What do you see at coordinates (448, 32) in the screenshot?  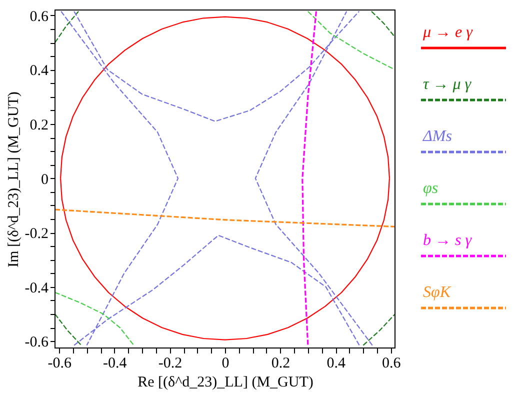 I see `text: μ → e γ` at bounding box center [448, 32].